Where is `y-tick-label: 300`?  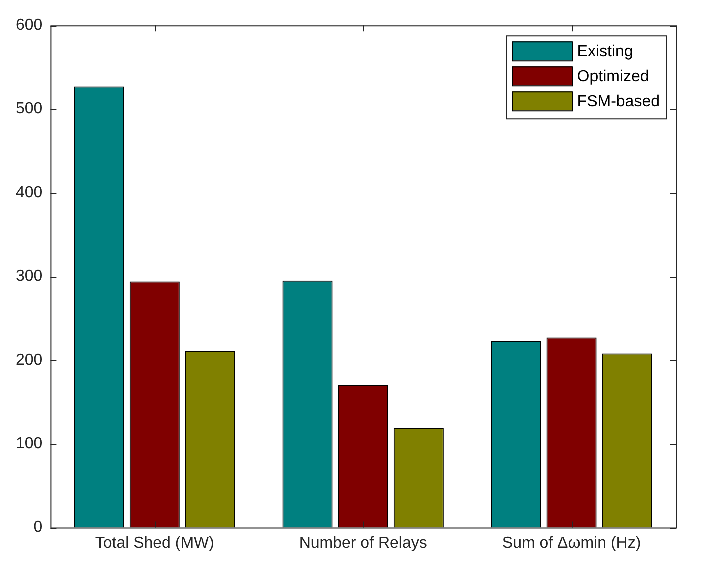
y-tick-label: 300 is located at coordinates (29, 277).